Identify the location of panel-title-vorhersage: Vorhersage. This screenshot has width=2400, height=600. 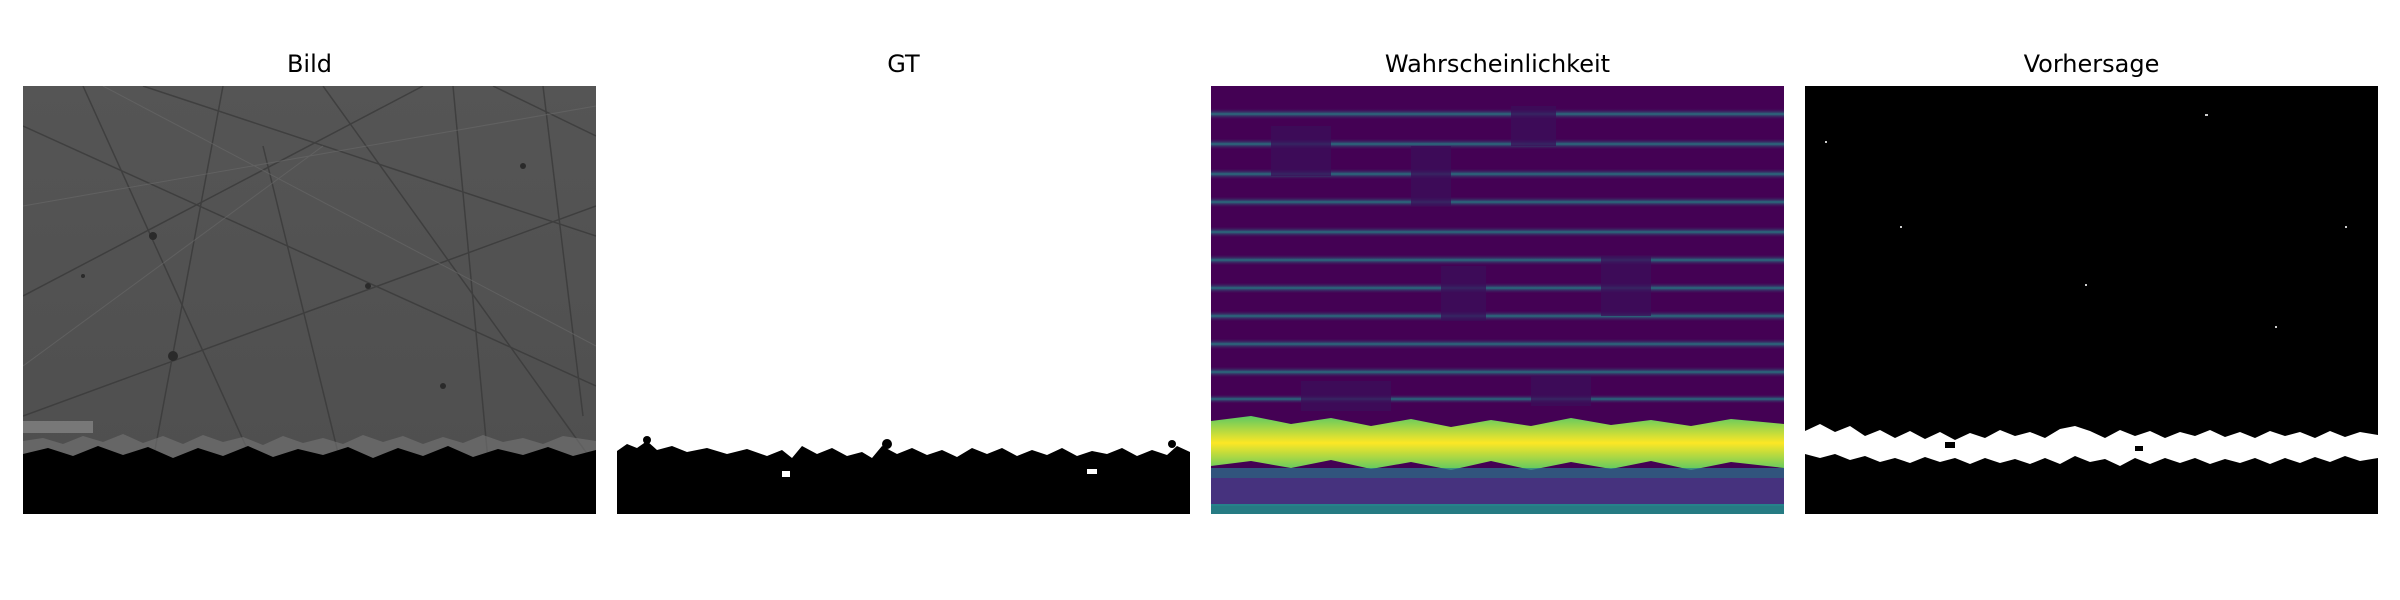
(2091, 64).